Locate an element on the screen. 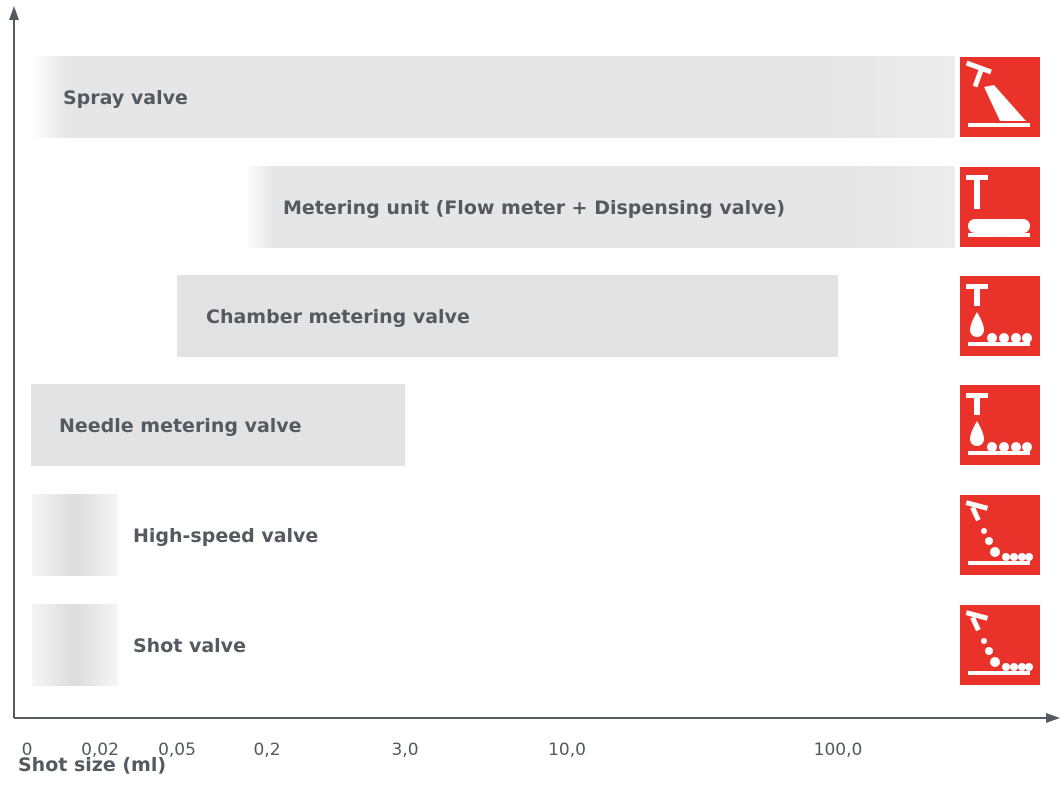 The image size is (1062, 801). x-tick-10-0: 10,0 is located at coordinates (567, 750).